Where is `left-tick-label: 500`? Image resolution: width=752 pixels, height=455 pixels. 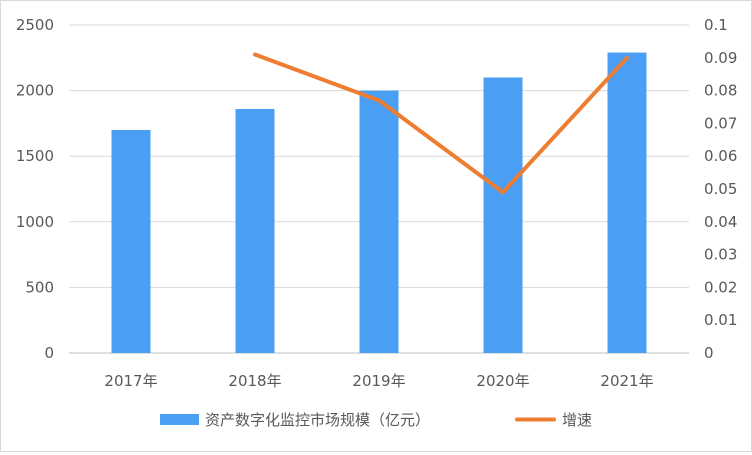
left-tick-label: 500 is located at coordinates (39, 287).